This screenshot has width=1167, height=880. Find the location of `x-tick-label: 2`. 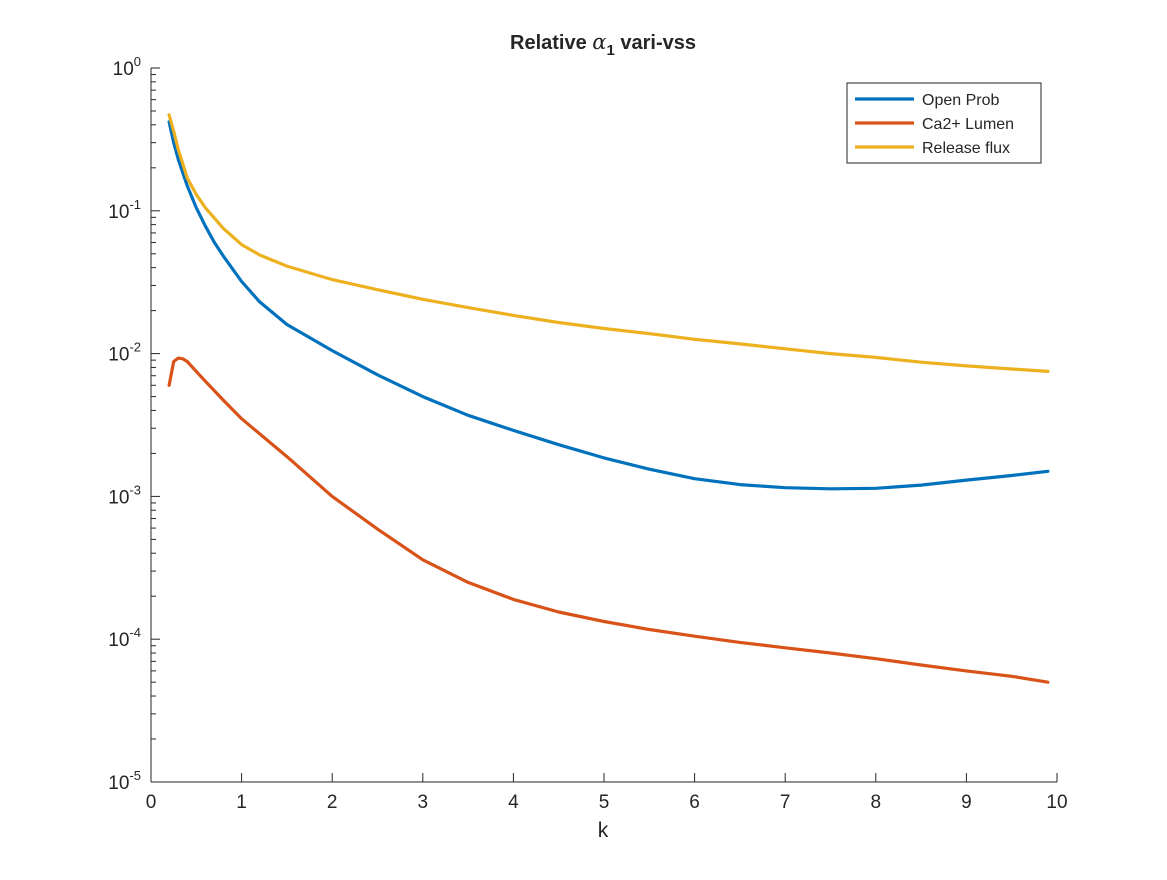

x-tick-label: 2 is located at coordinates (332, 802).